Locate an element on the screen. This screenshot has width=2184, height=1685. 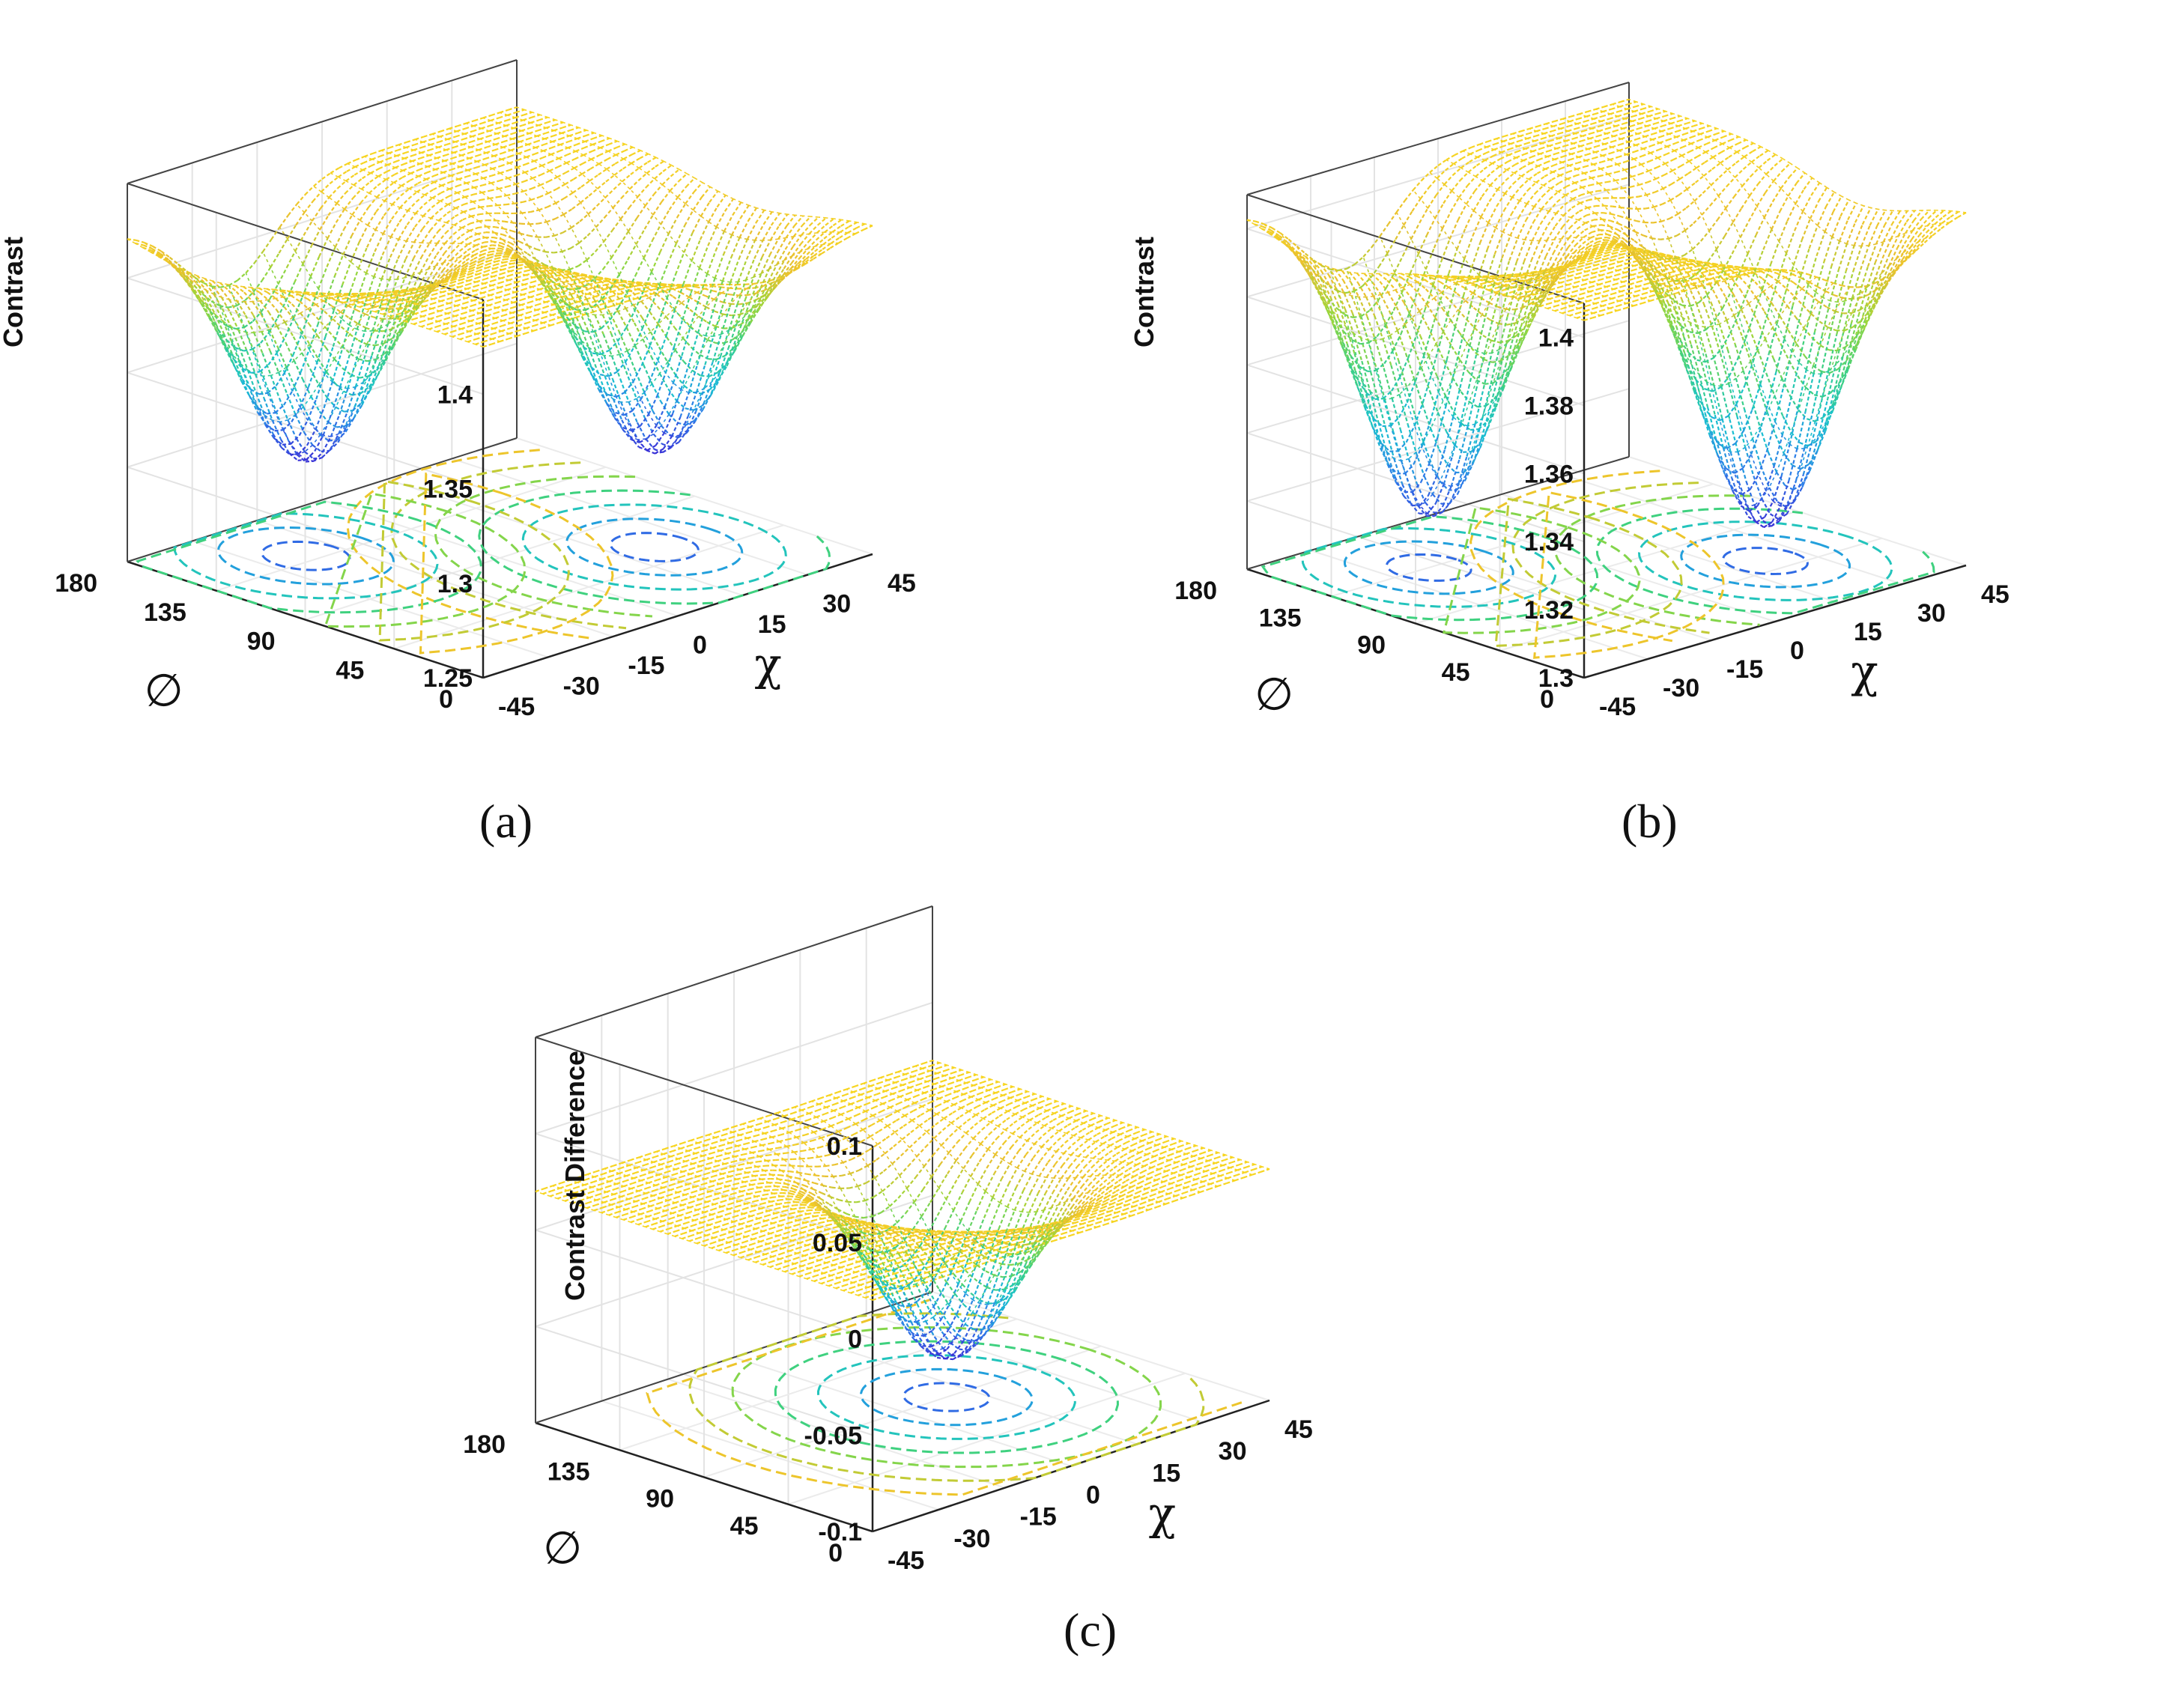
axis-line is located at coordinates (322, 500).